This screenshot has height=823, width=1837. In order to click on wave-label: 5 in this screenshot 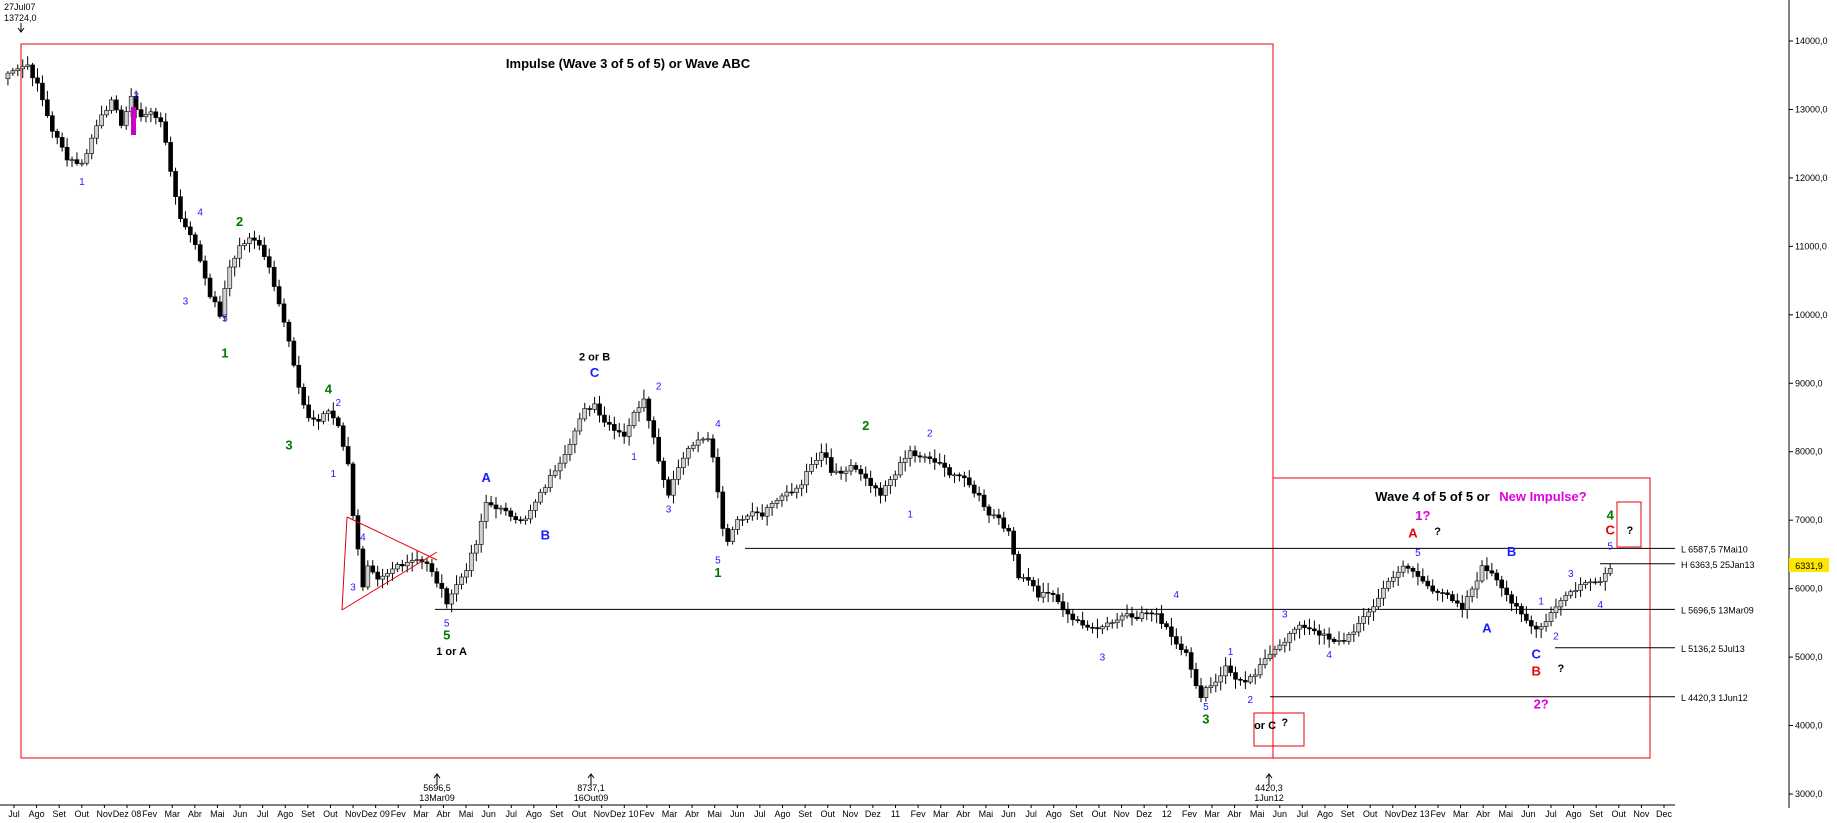, I will do `click(718, 560)`.